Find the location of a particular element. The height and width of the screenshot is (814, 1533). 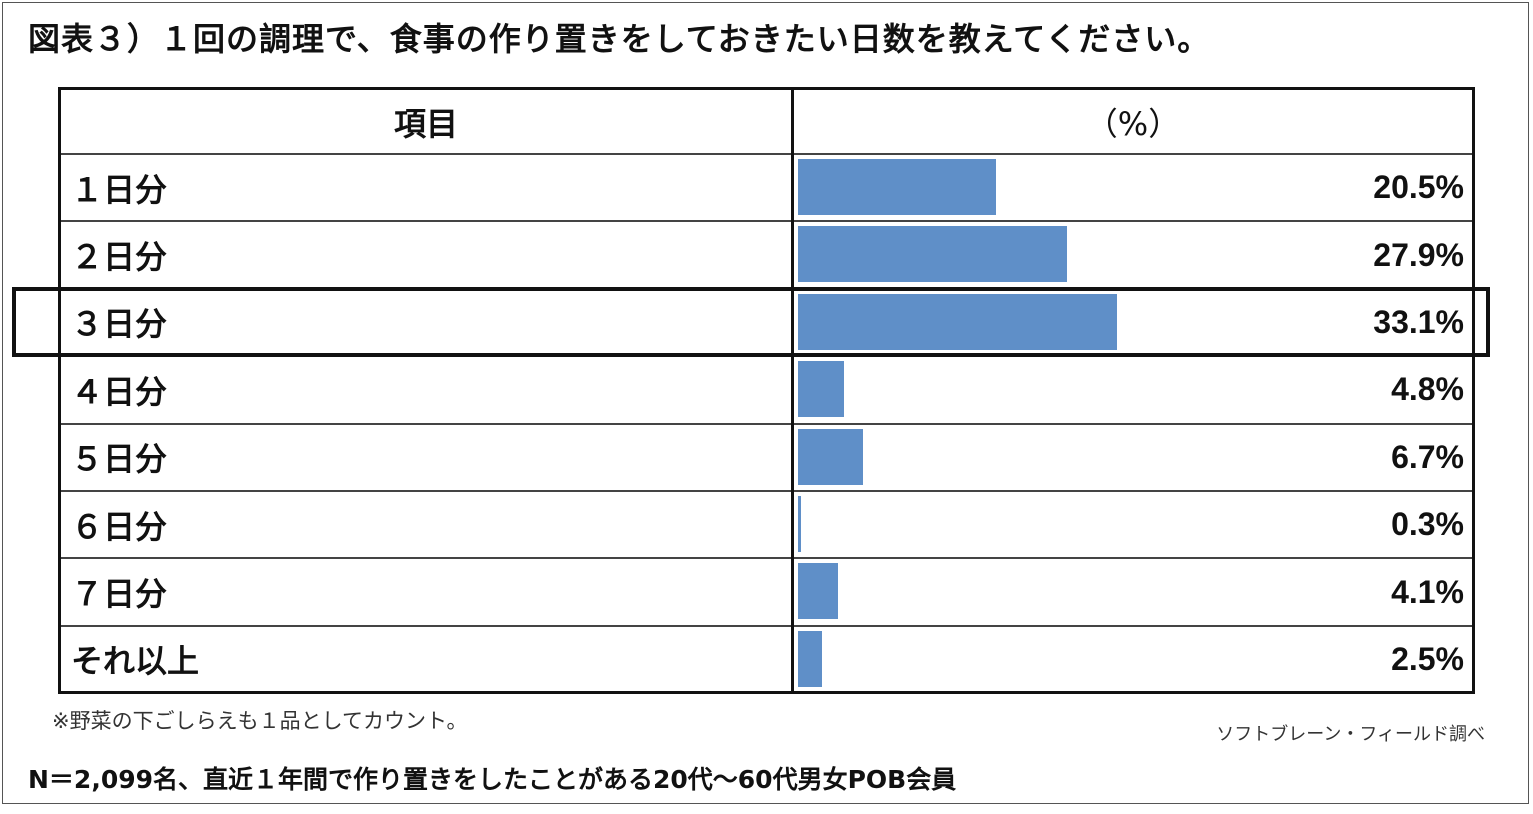

table-row: ４日分 4.8% is located at coordinates (766, 389).